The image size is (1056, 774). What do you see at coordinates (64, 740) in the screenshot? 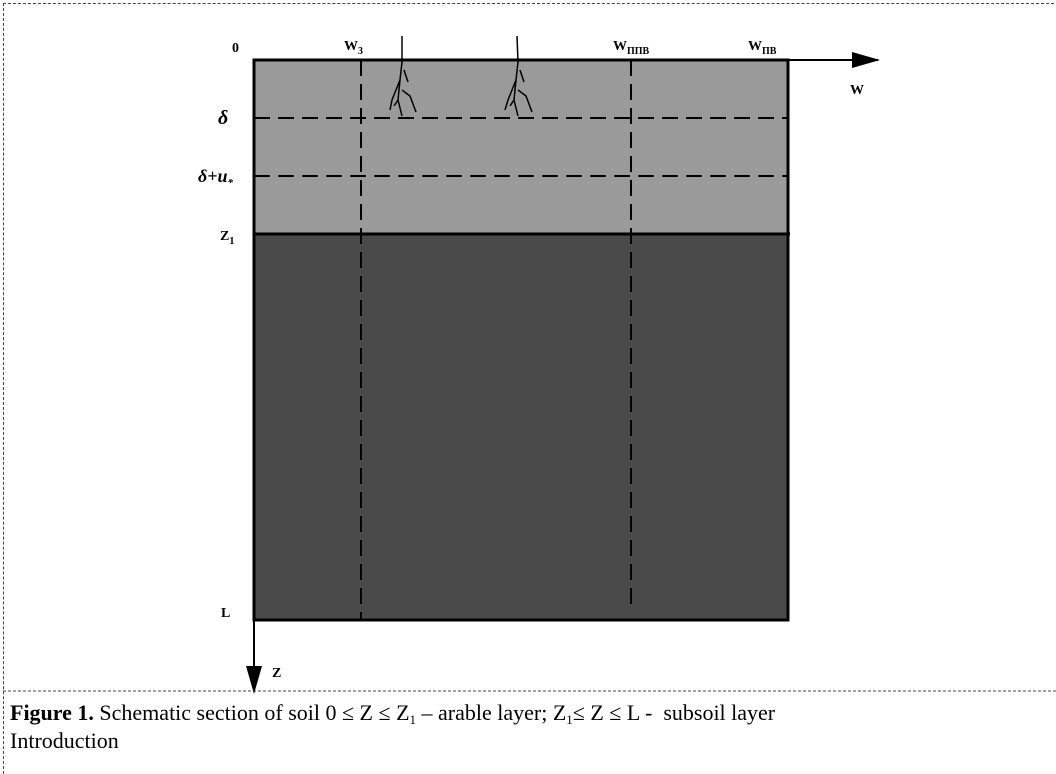
I see `heading: Introduction` at bounding box center [64, 740].